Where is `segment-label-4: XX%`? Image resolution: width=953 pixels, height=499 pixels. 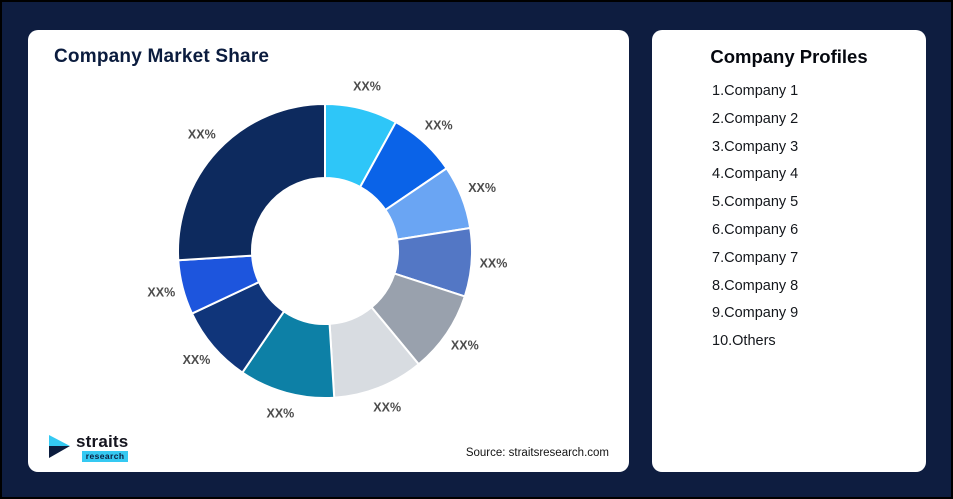
segment-label-4: XX% is located at coordinates (494, 264).